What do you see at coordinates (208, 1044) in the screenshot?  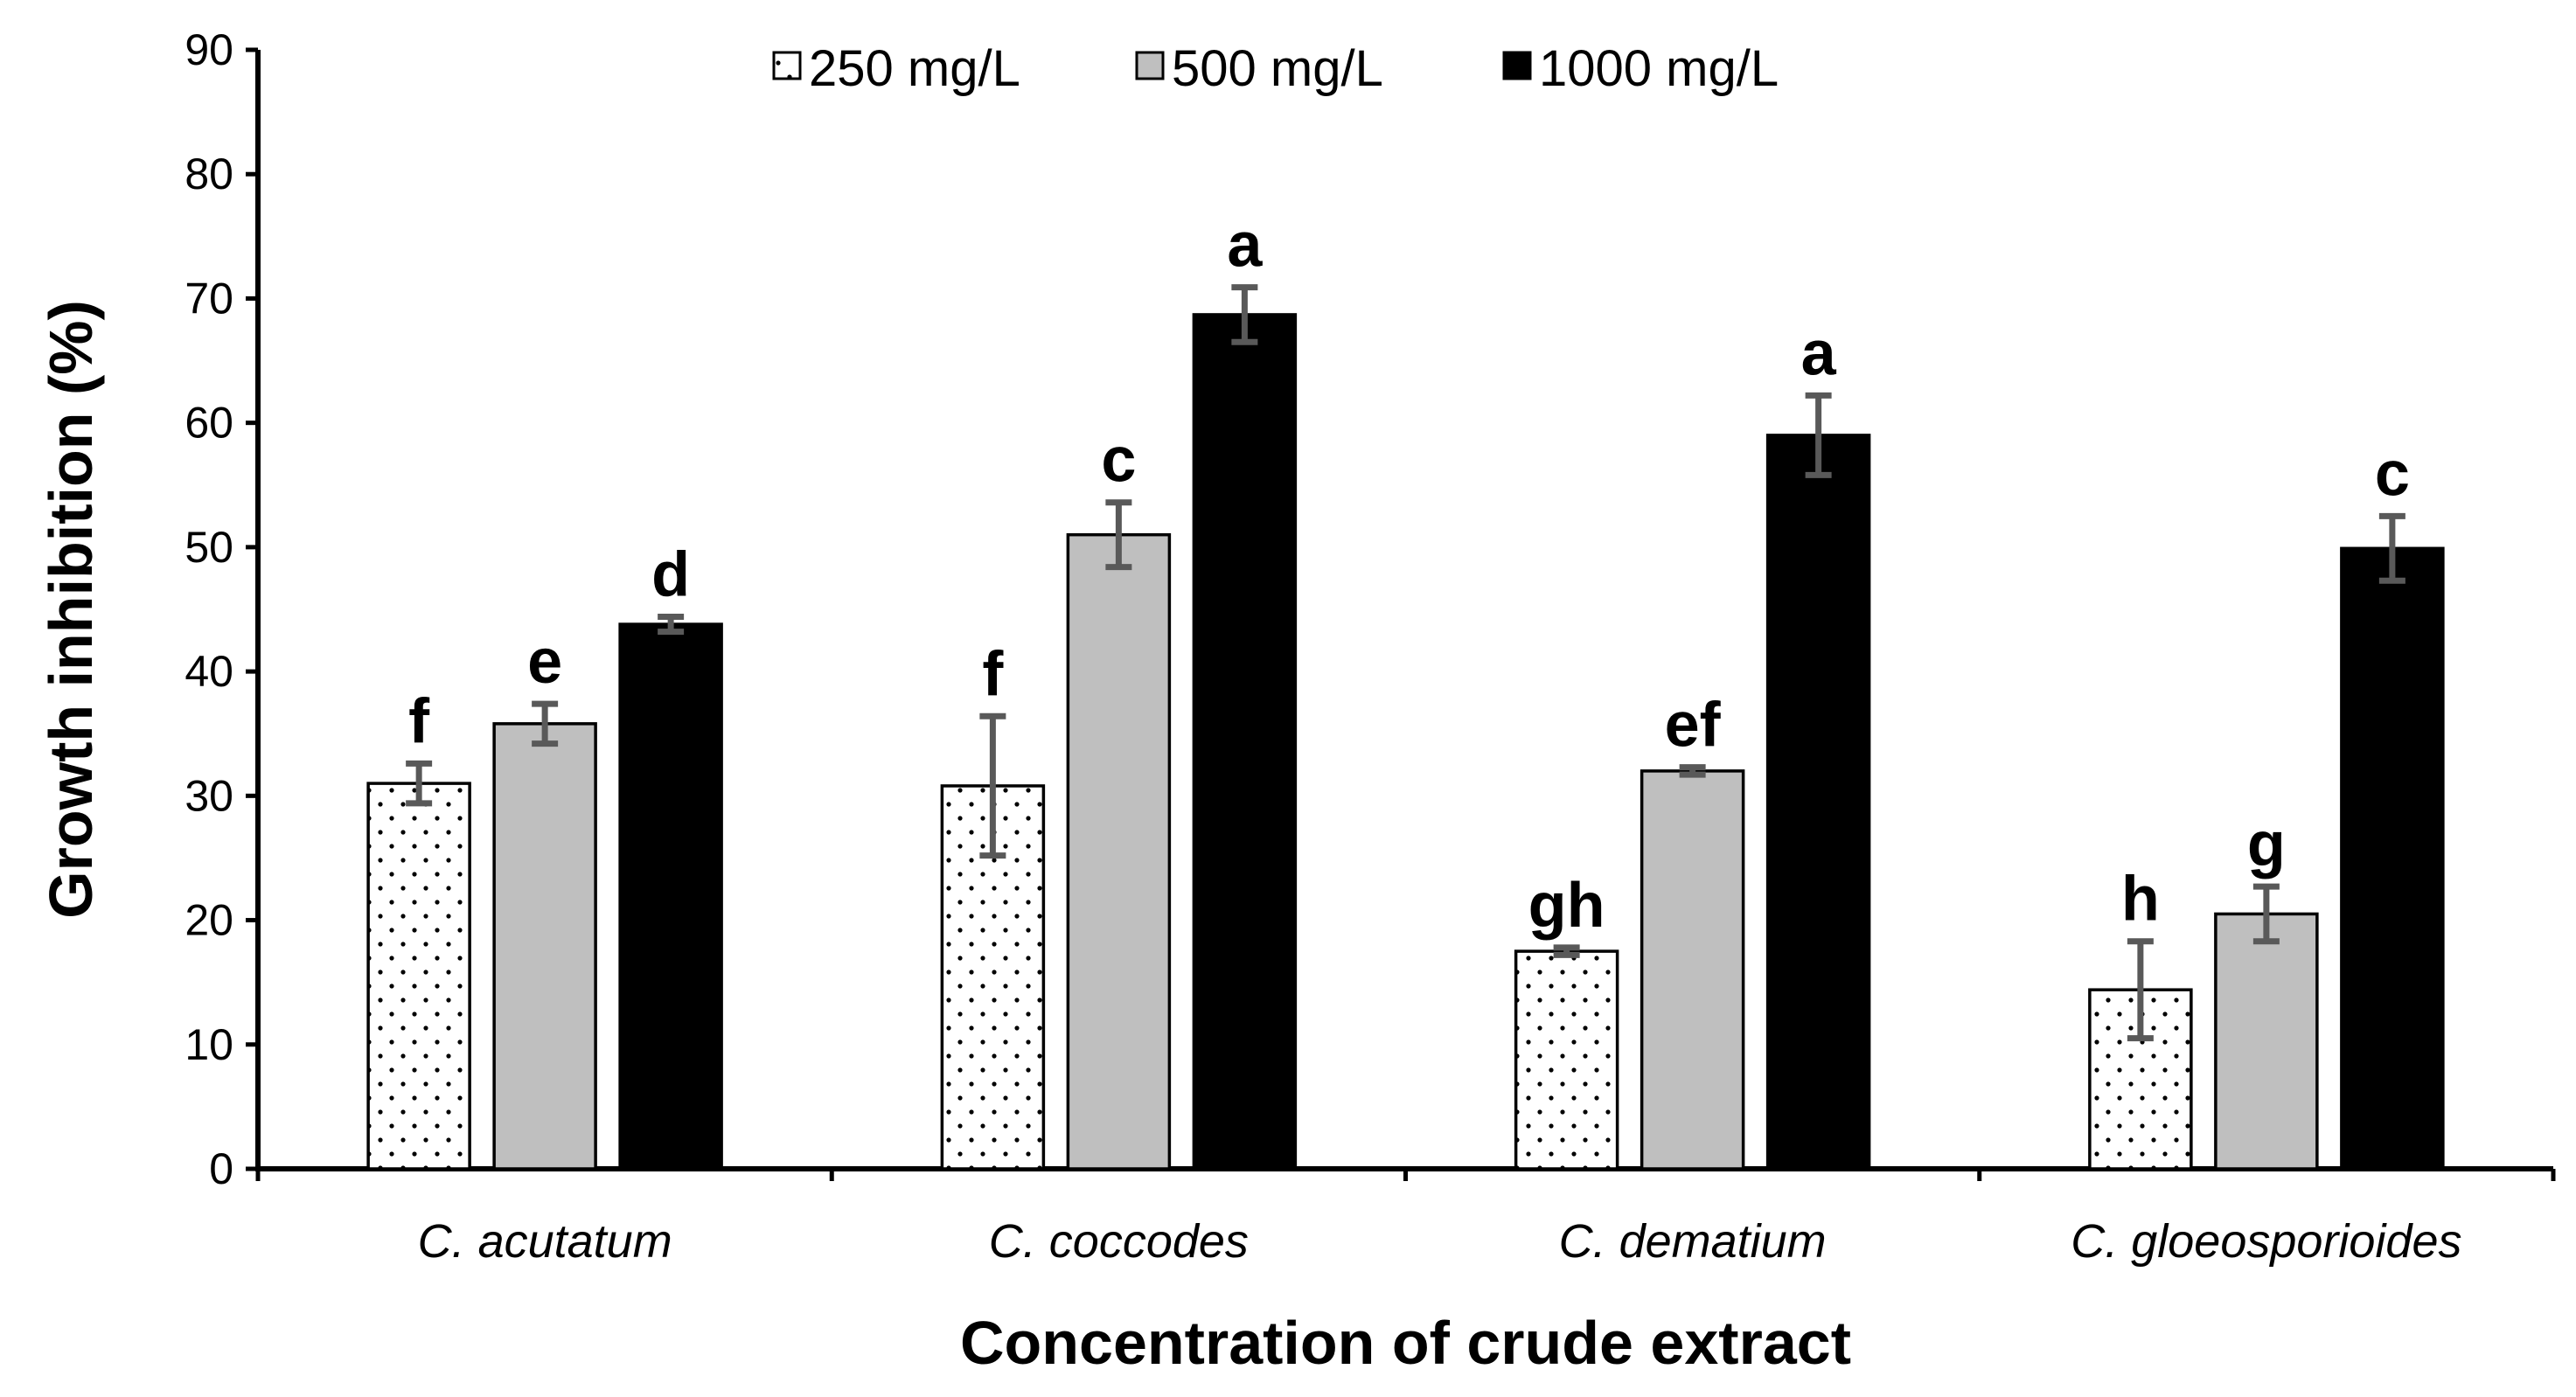 I see `y-tick-label: 10` at bounding box center [208, 1044].